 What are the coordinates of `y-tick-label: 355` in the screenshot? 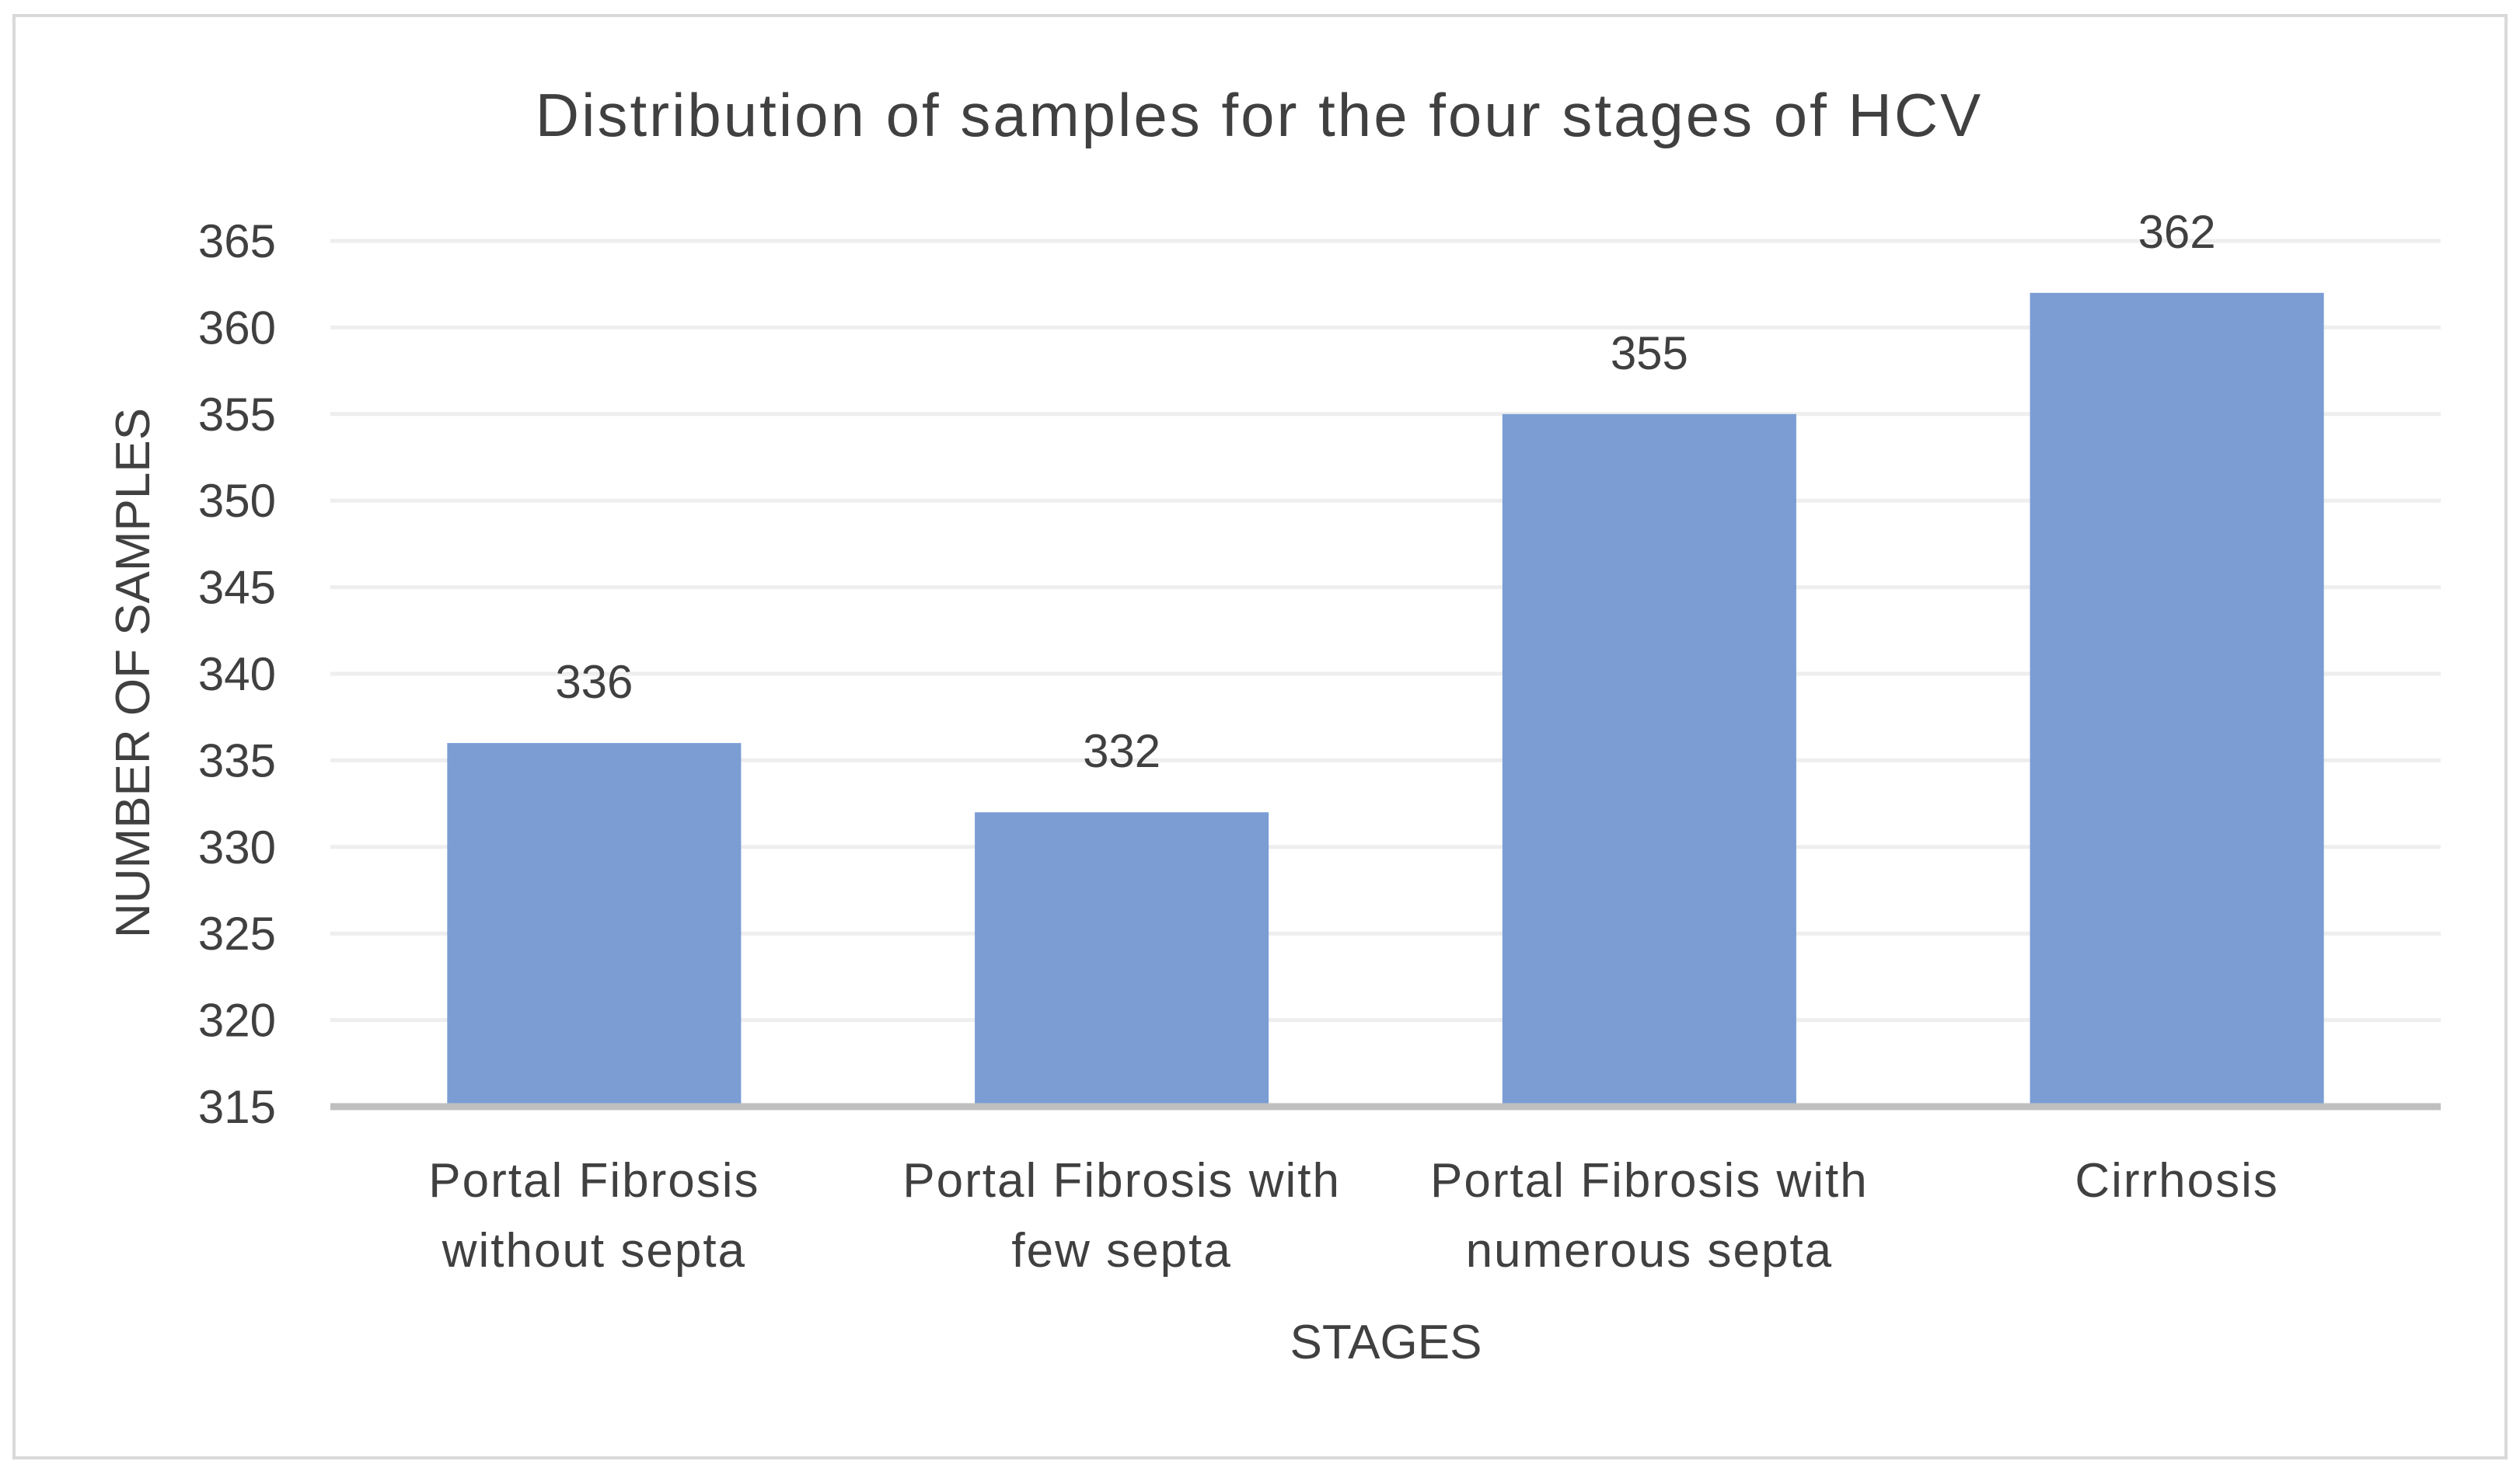 It's located at (237, 415).